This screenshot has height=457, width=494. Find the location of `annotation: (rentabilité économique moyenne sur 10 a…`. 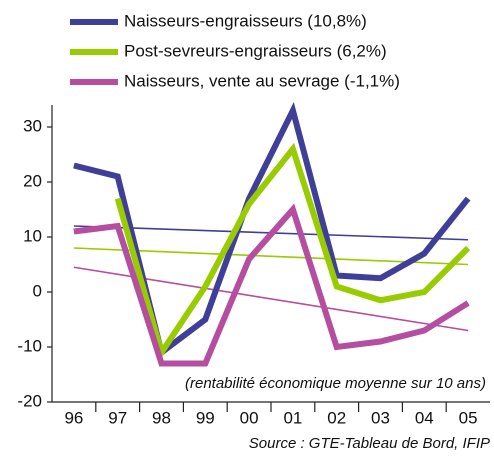

annotation: (rentabilité économique moyenne sur 10 a… is located at coordinates (335, 383).